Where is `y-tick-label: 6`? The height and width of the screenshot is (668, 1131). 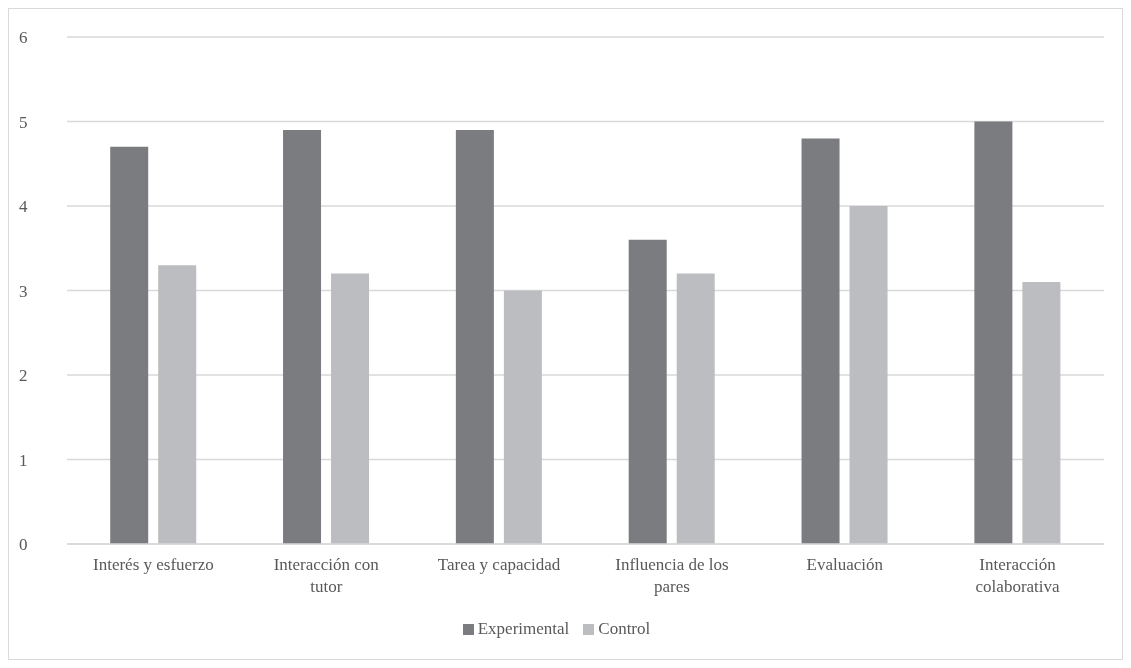 y-tick-label: 6 is located at coordinates (23, 38).